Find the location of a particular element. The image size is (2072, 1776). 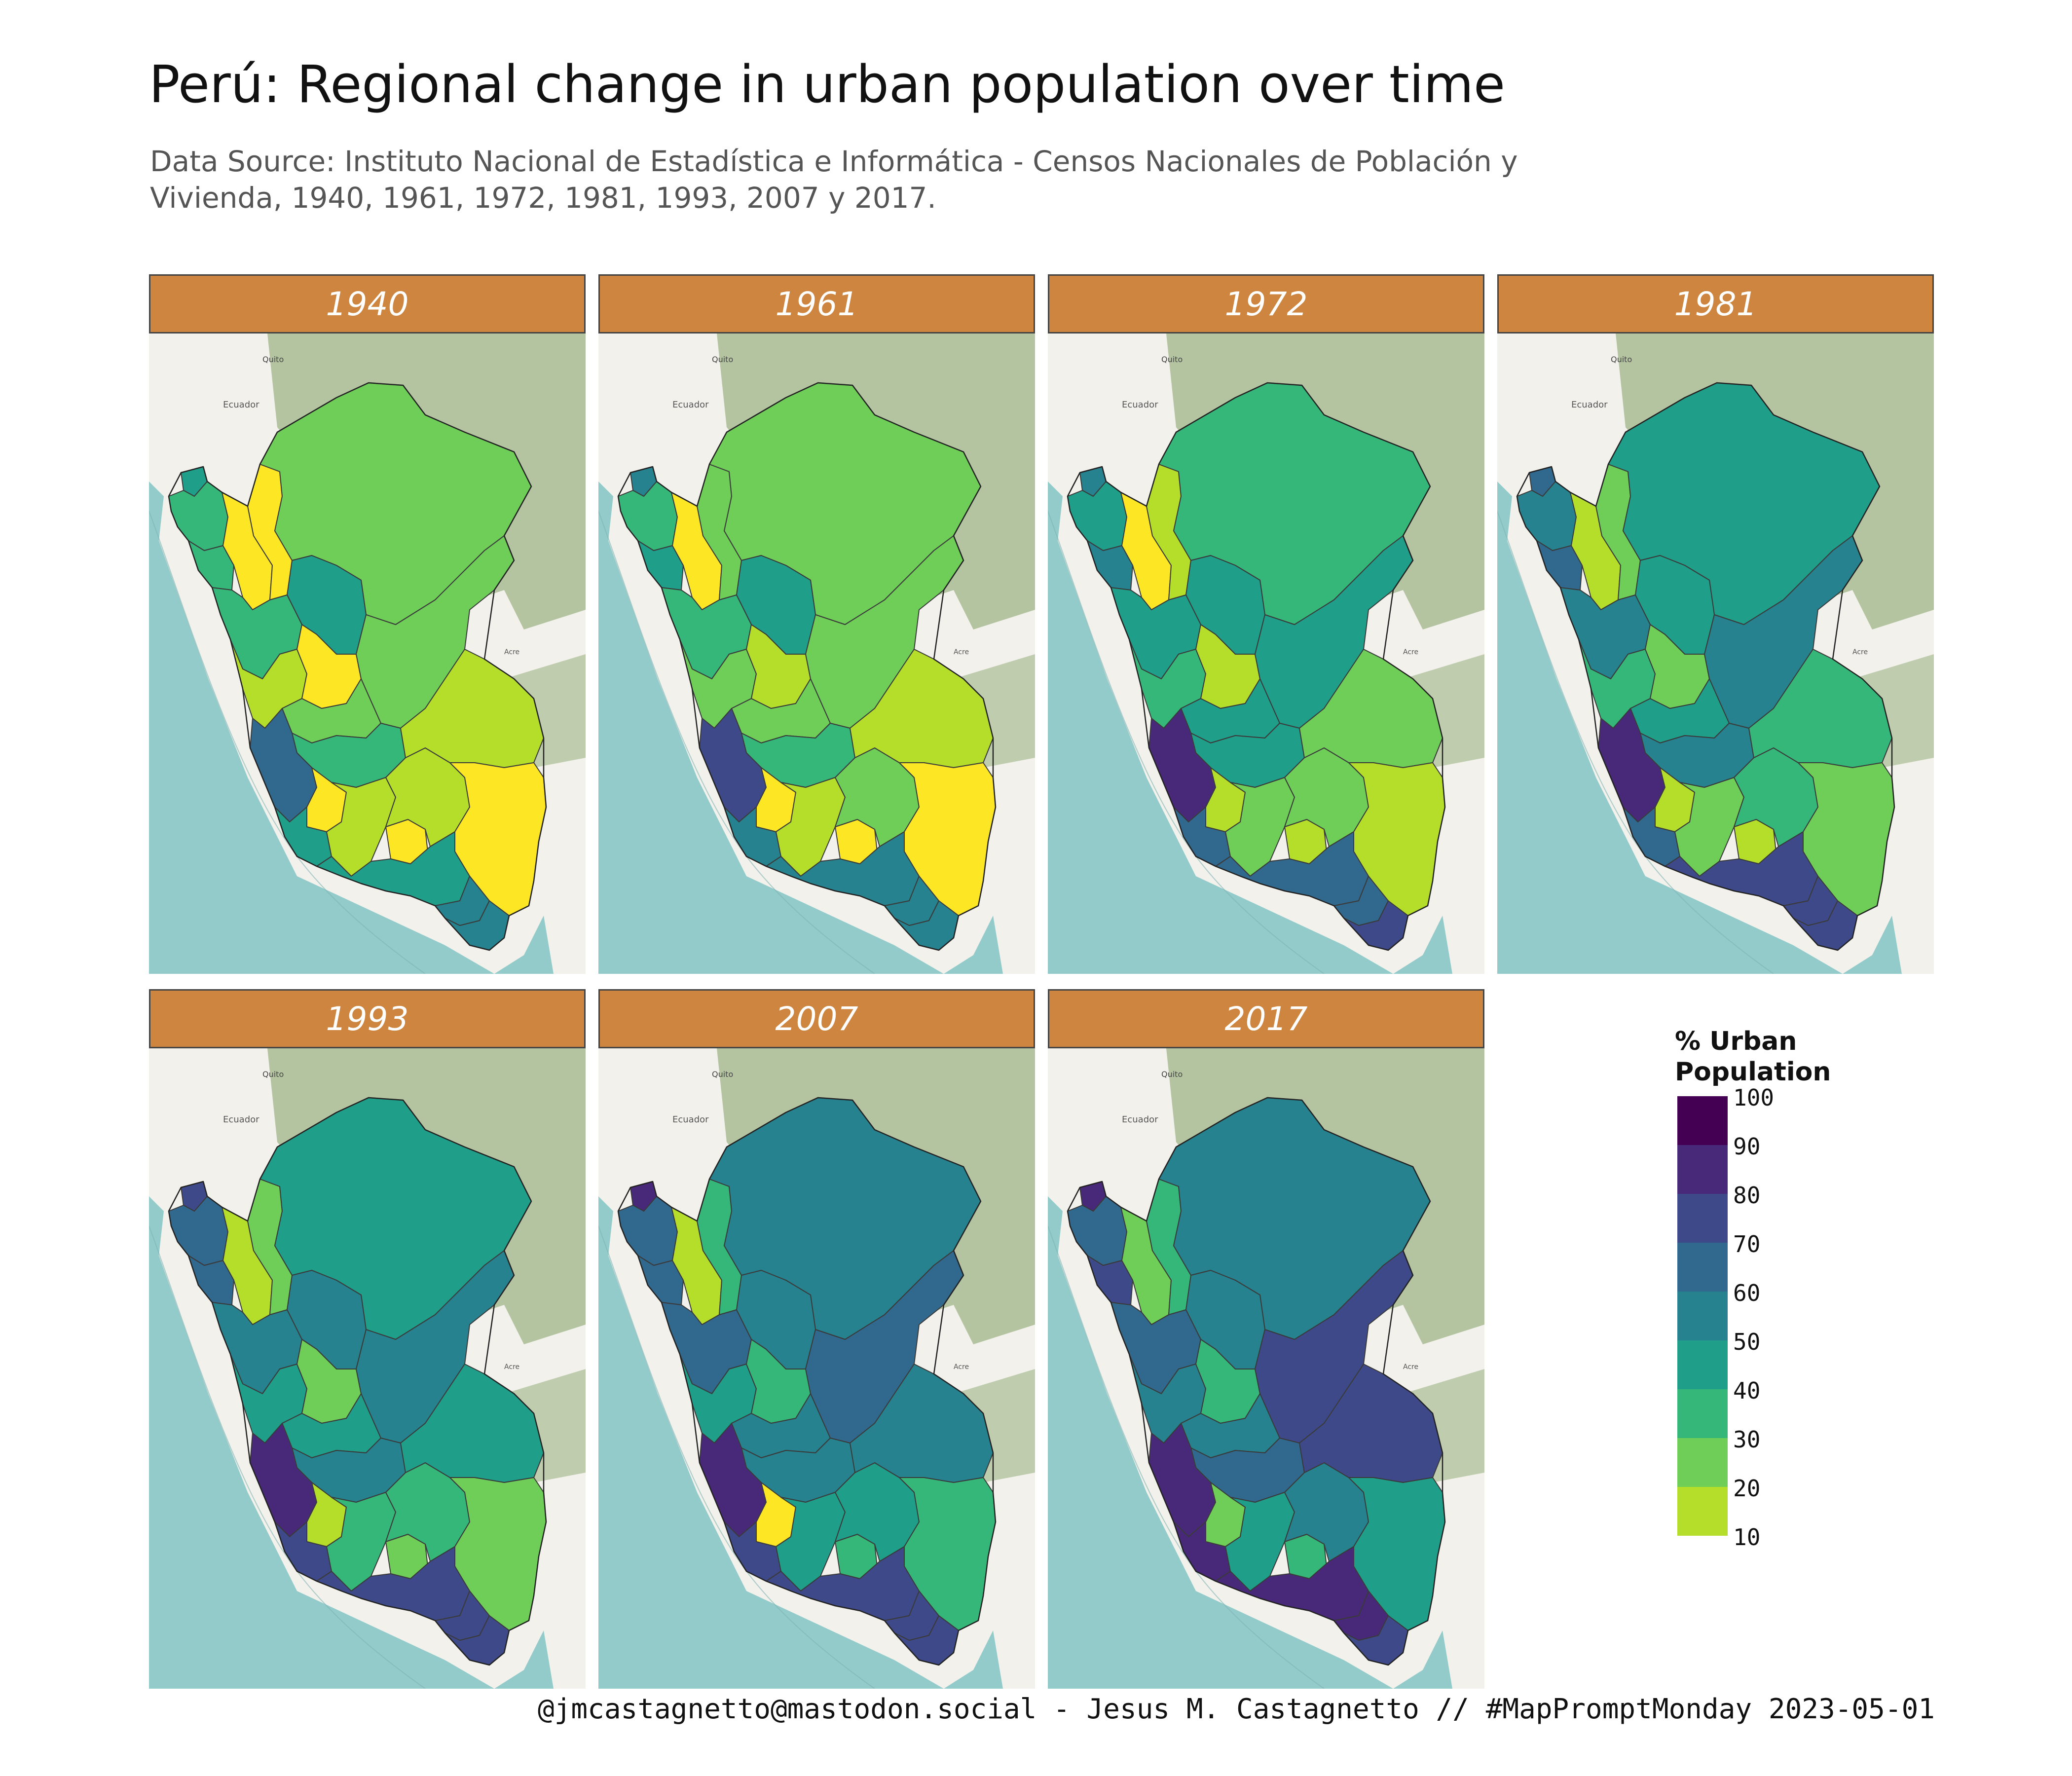

legend-tick-label: 20 is located at coordinates (1747, 1489).